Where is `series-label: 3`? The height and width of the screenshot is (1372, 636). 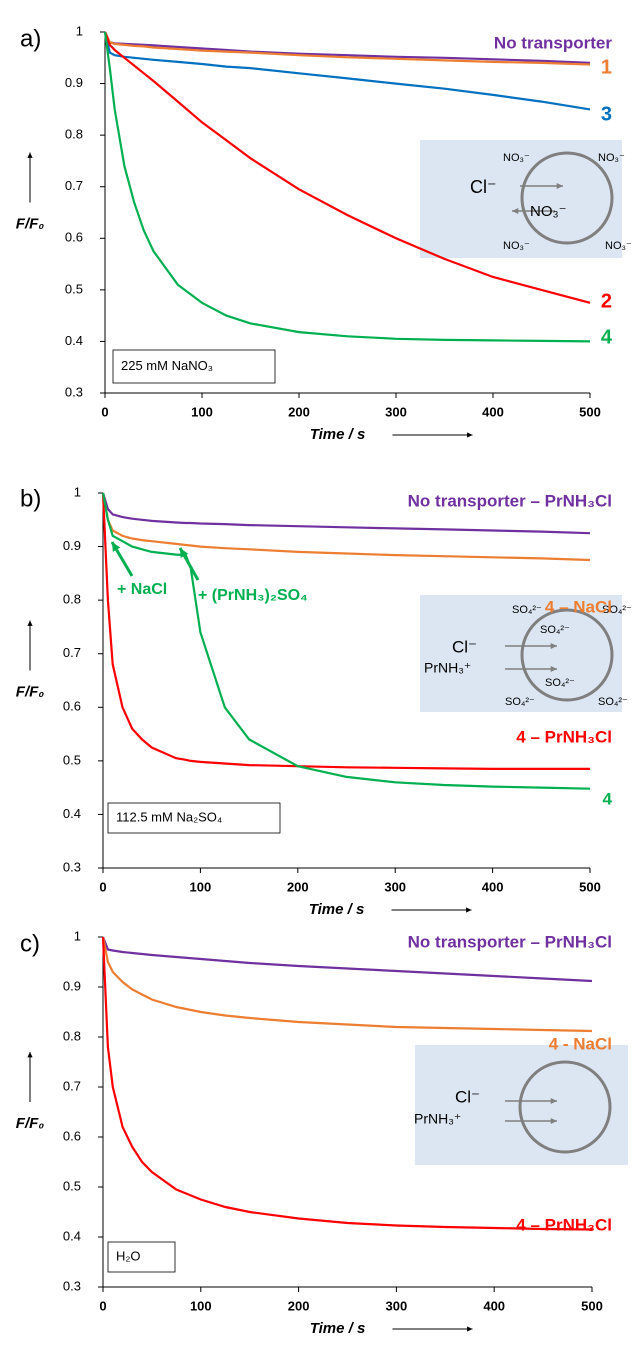 series-label: 3 is located at coordinates (606, 114).